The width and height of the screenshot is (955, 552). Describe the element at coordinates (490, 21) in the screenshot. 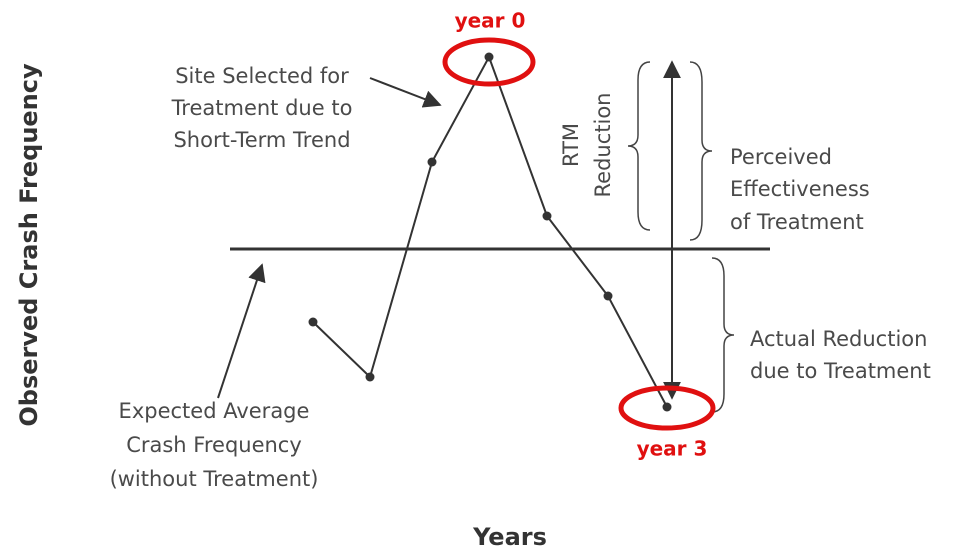

I see `marker-label: year 0` at that location.